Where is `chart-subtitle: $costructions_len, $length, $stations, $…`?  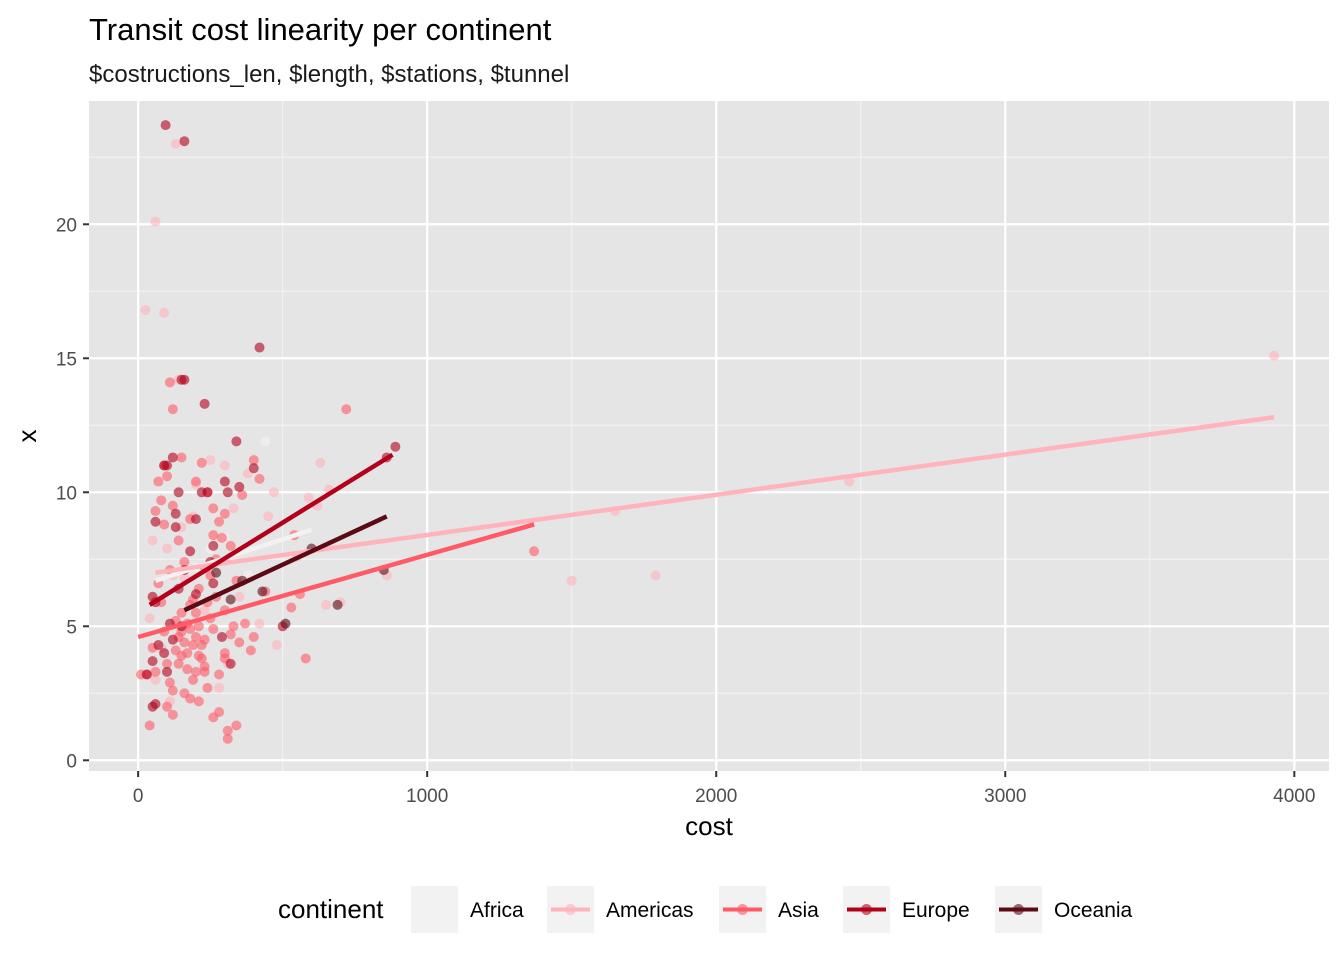
chart-subtitle: $costructions_len, $length, $stations, $… is located at coordinates (329, 74).